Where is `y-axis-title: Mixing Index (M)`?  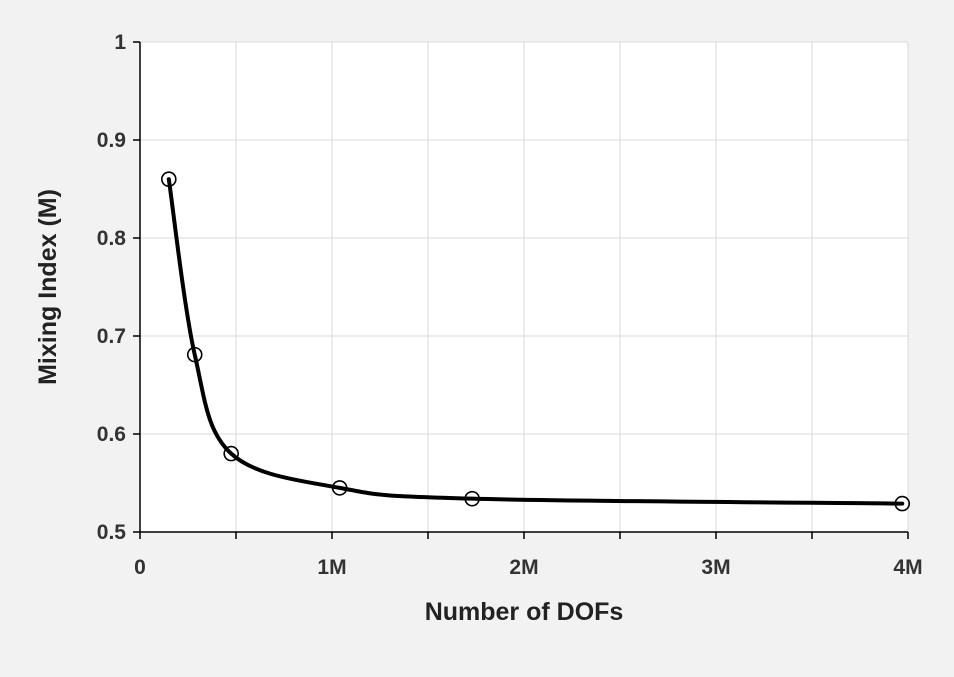 y-axis-title: Mixing Index (M) is located at coordinates (48, 287).